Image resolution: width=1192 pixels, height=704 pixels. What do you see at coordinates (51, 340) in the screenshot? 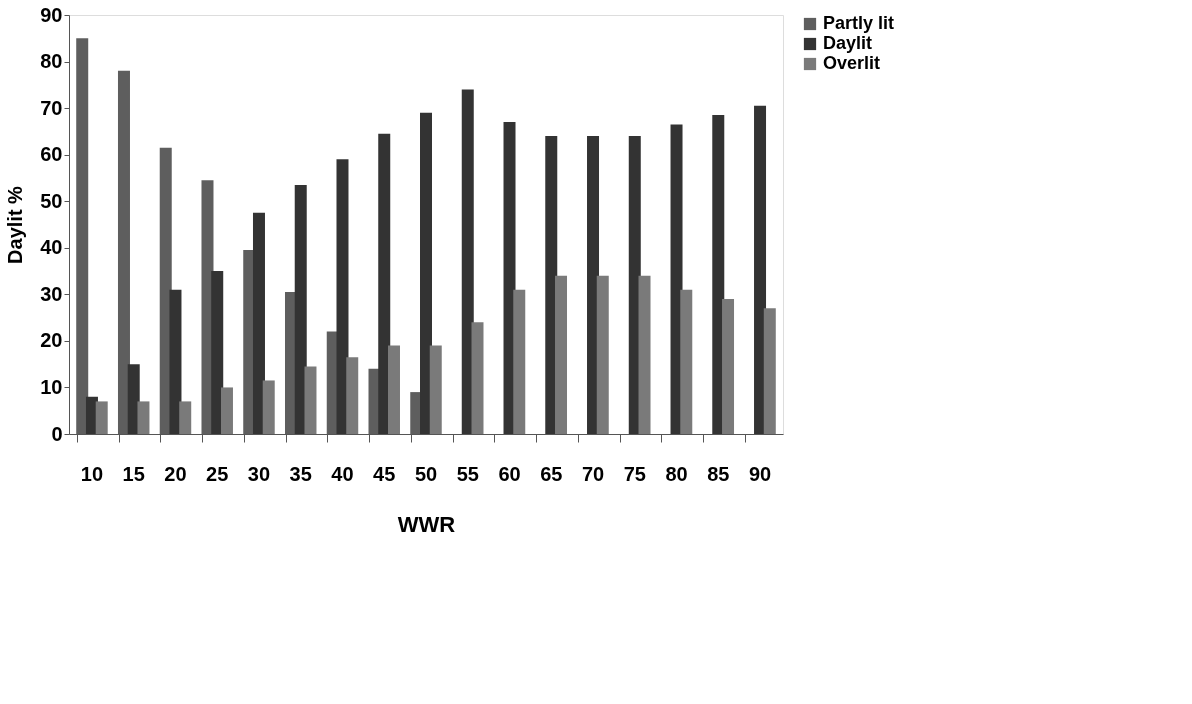
I see `y-tick-label: 20` at bounding box center [51, 340].